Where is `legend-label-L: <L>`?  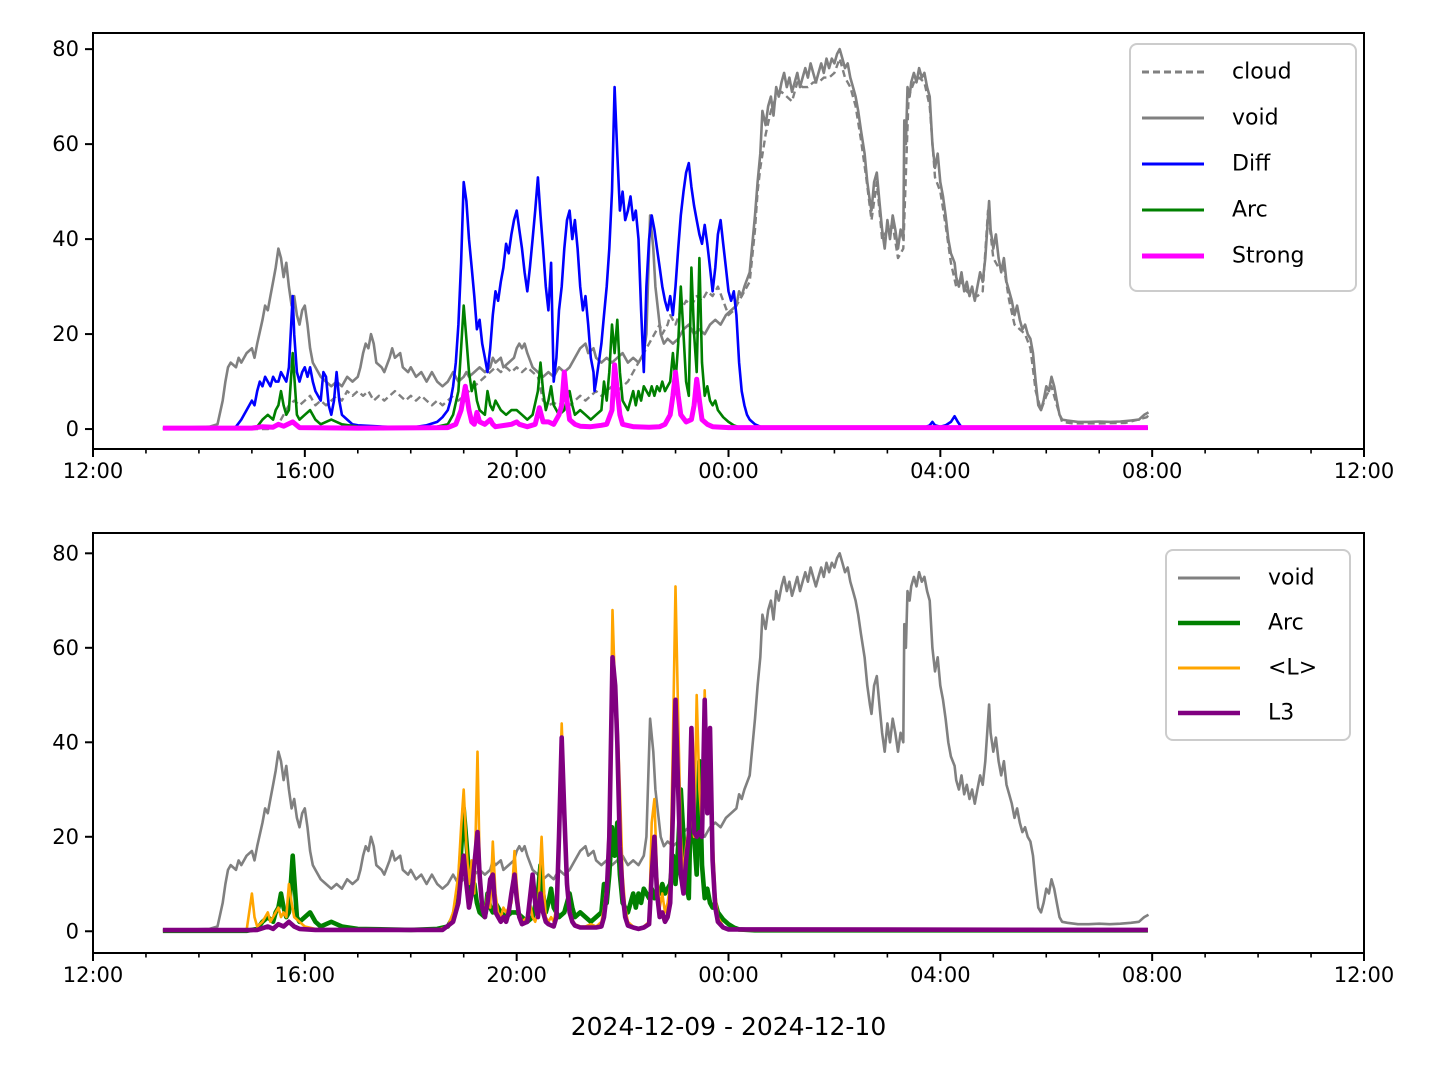 legend-label-L: <L> is located at coordinates (1292, 668).